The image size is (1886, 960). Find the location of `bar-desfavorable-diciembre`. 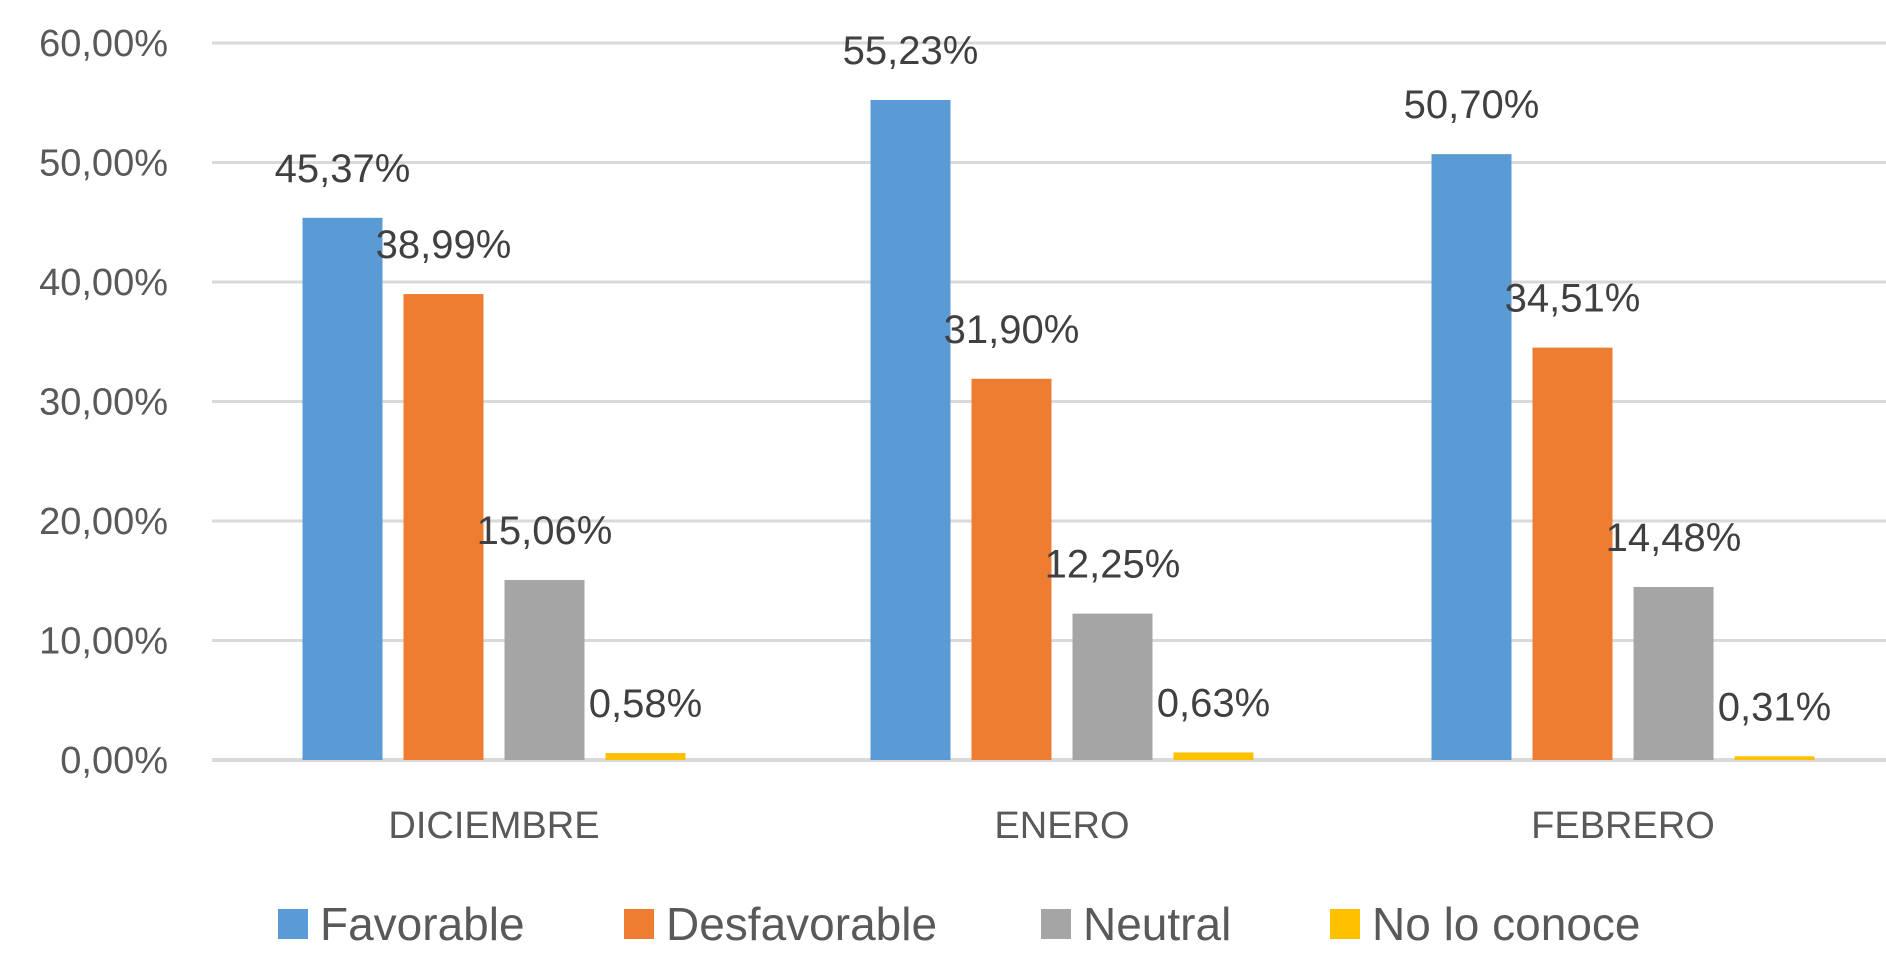

bar-desfavorable-diciembre is located at coordinates (443, 527).